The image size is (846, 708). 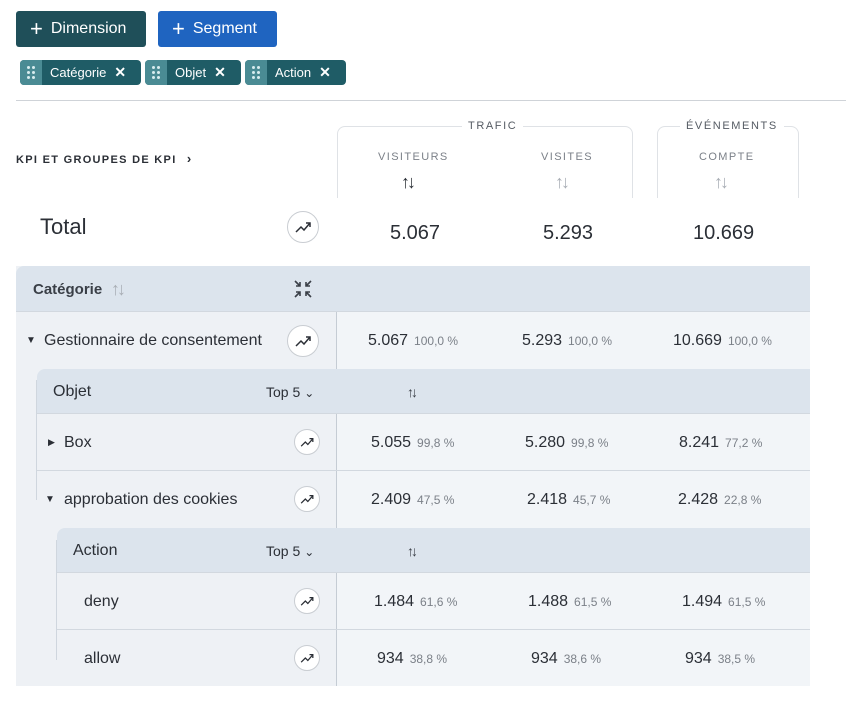 What do you see at coordinates (545, 442) in the screenshot?
I see `value: 5.280` at bounding box center [545, 442].